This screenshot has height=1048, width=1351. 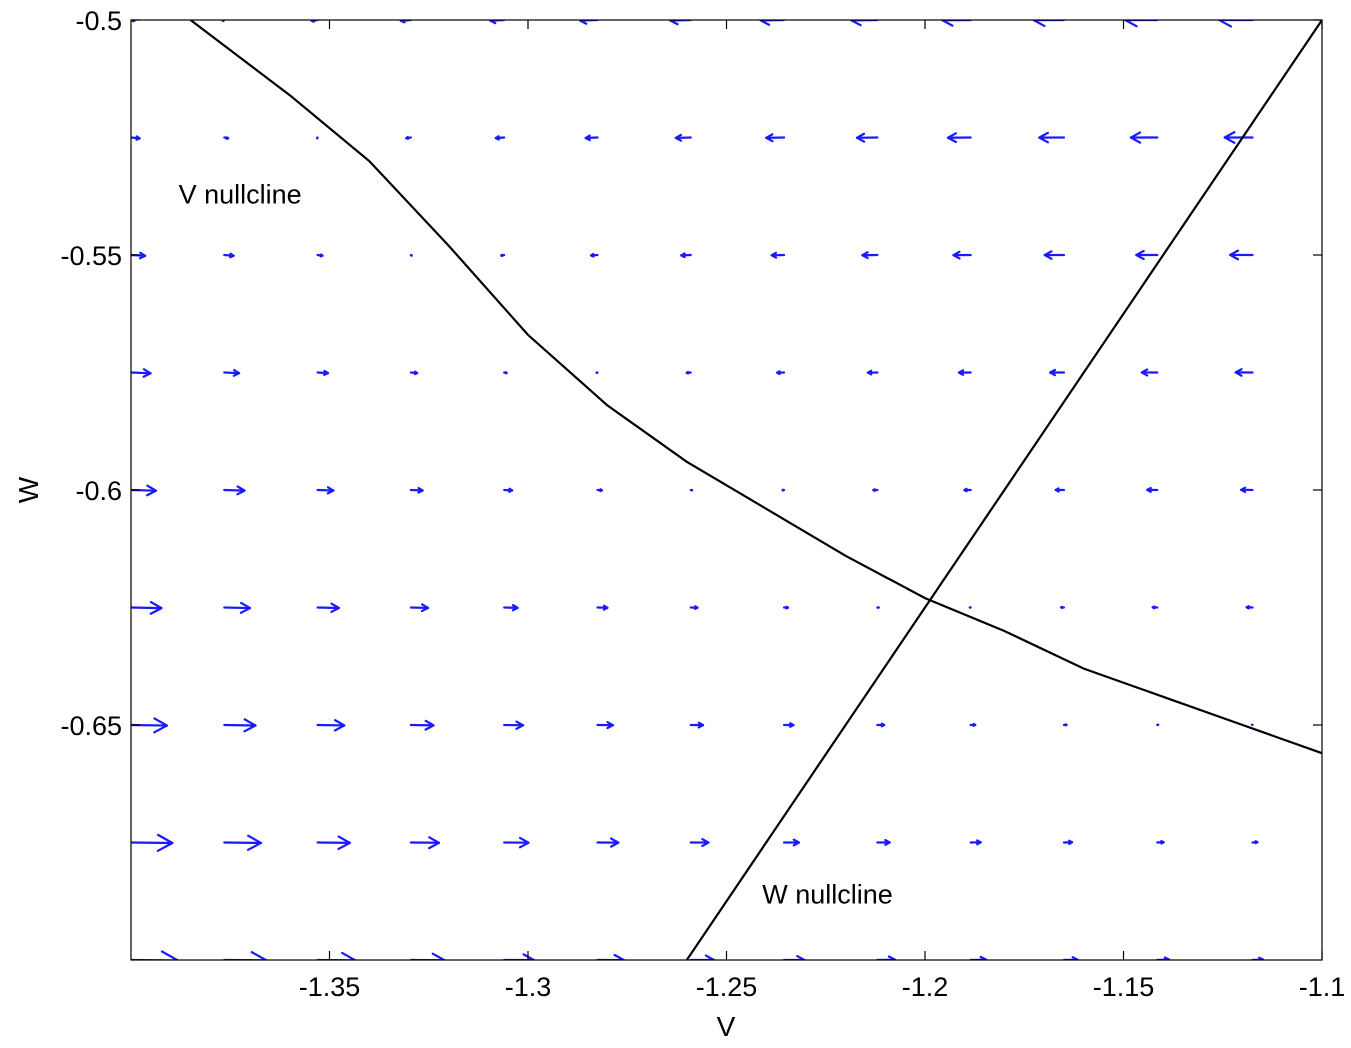 What do you see at coordinates (28, 489) in the screenshot?
I see `y-axis-label: W` at bounding box center [28, 489].